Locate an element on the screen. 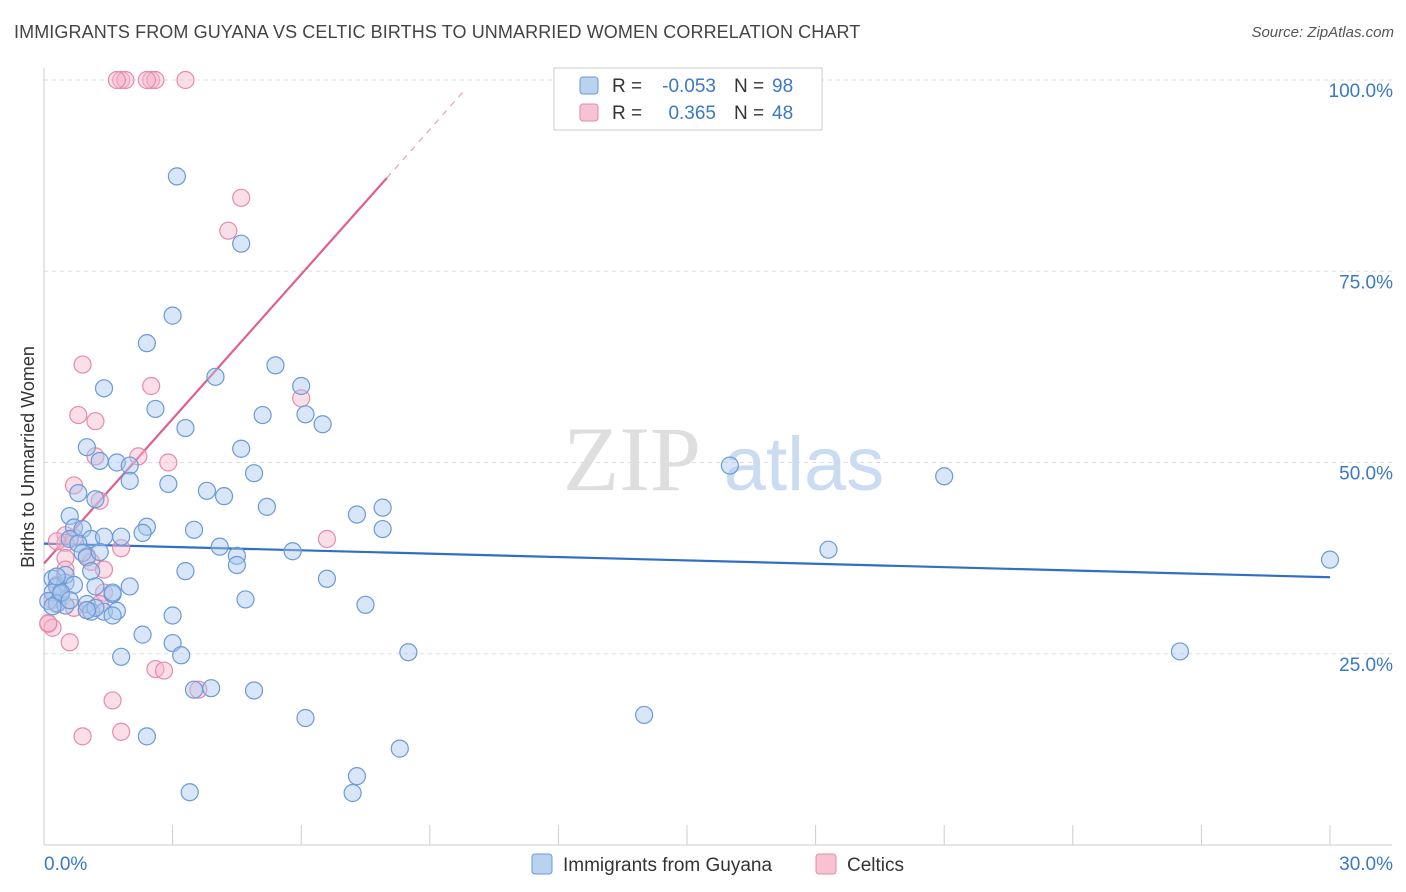 This screenshot has height=892, width=1406. watermark-atlas: atlas is located at coordinates (804, 464).